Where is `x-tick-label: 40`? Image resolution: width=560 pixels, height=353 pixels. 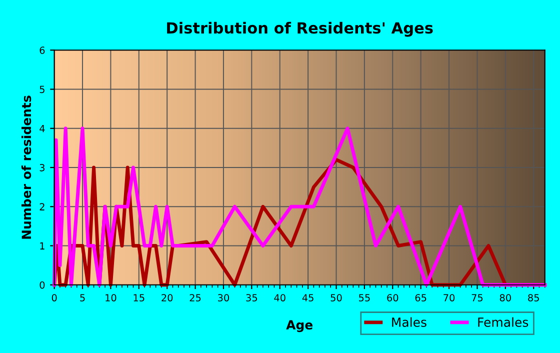 x-tick-label: 40 is located at coordinates (280, 298).